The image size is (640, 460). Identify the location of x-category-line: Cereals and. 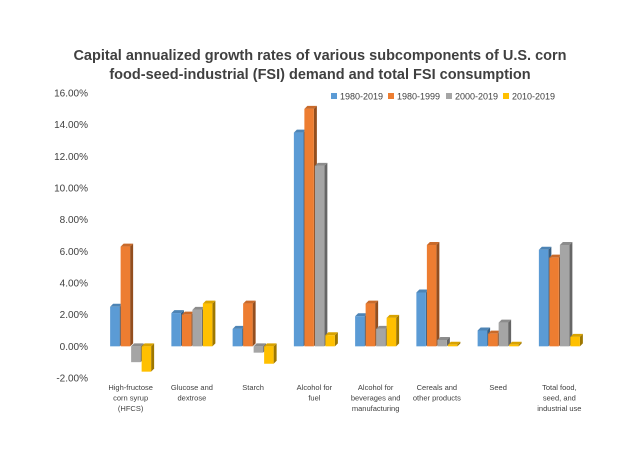
(437, 387).